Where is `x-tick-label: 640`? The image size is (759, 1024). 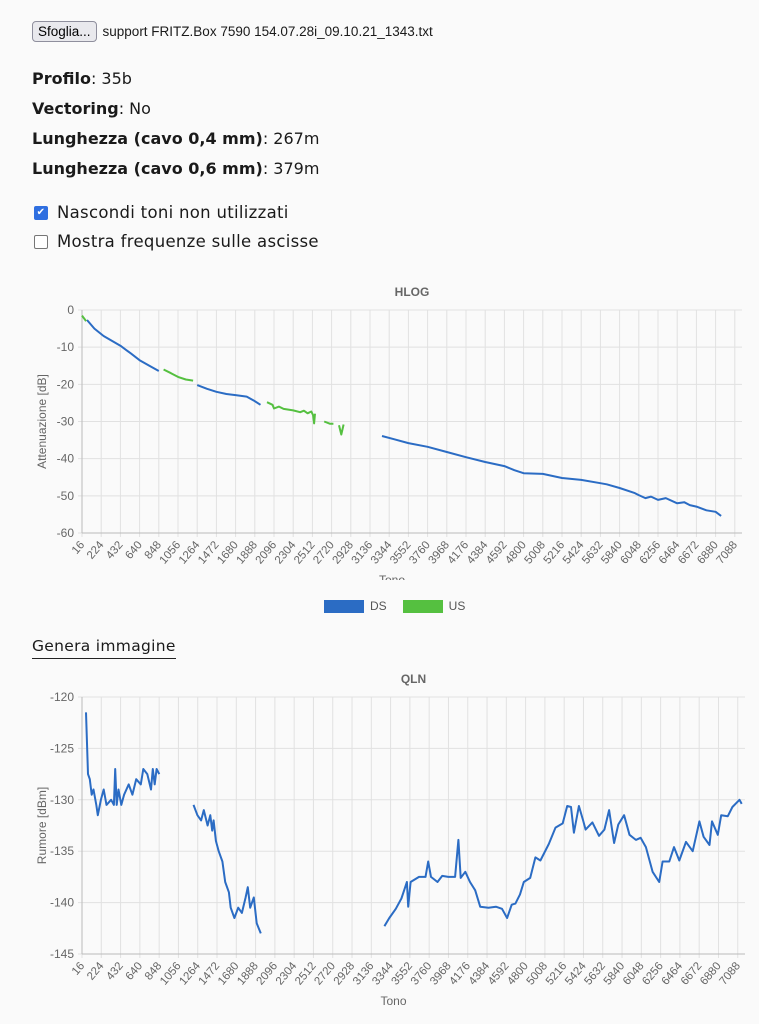
x-tick-label: 640 is located at coordinates (135, 971).